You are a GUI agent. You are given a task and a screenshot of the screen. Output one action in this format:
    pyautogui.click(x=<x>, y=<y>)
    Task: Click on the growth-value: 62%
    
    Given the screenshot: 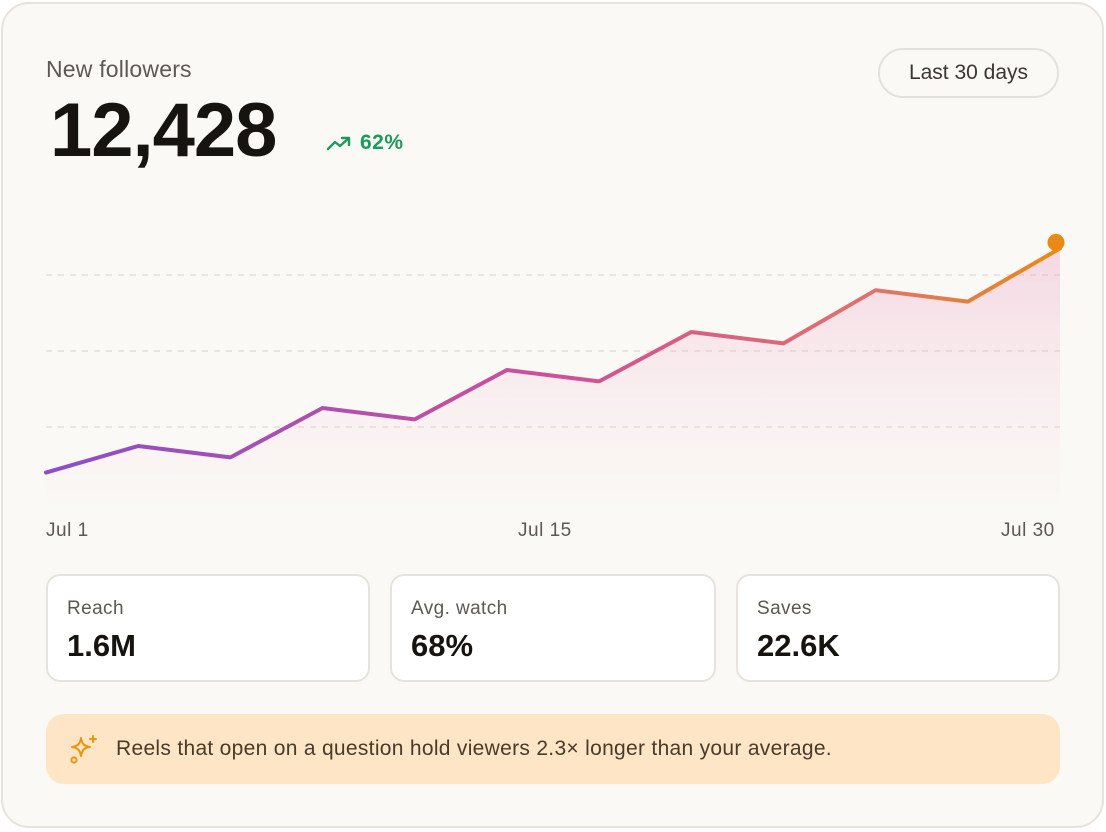 What is the action you would take?
    pyautogui.click(x=382, y=142)
    